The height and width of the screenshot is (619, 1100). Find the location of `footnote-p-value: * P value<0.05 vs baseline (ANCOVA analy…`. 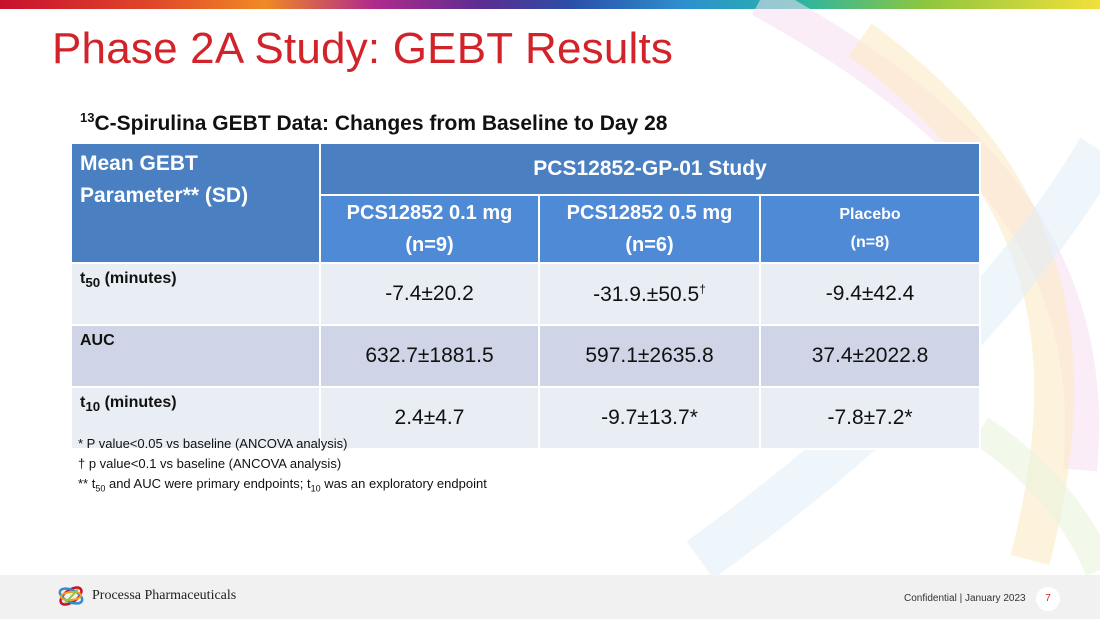

footnote-p-value: * P value<0.05 vs baseline (ANCOVA analy… is located at coordinates (213, 443).